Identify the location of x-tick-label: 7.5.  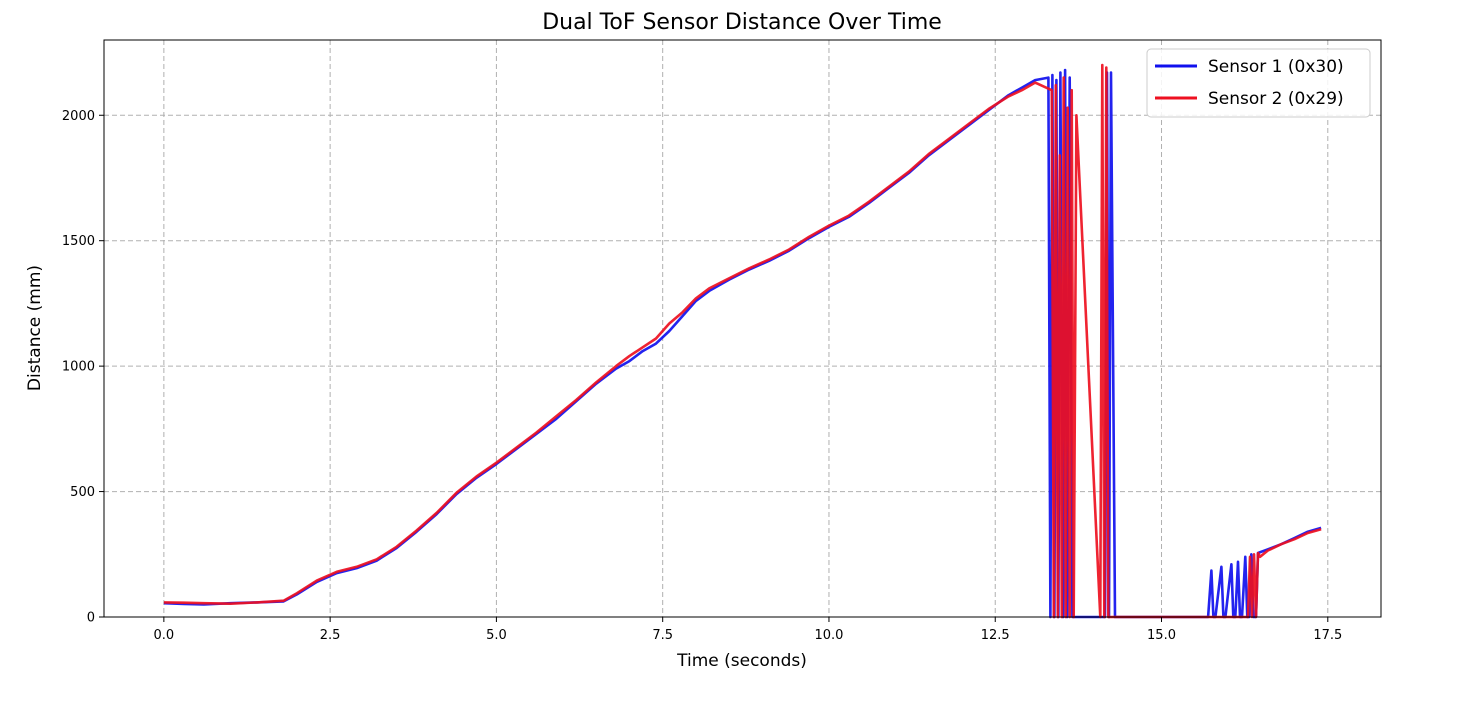
(662, 635).